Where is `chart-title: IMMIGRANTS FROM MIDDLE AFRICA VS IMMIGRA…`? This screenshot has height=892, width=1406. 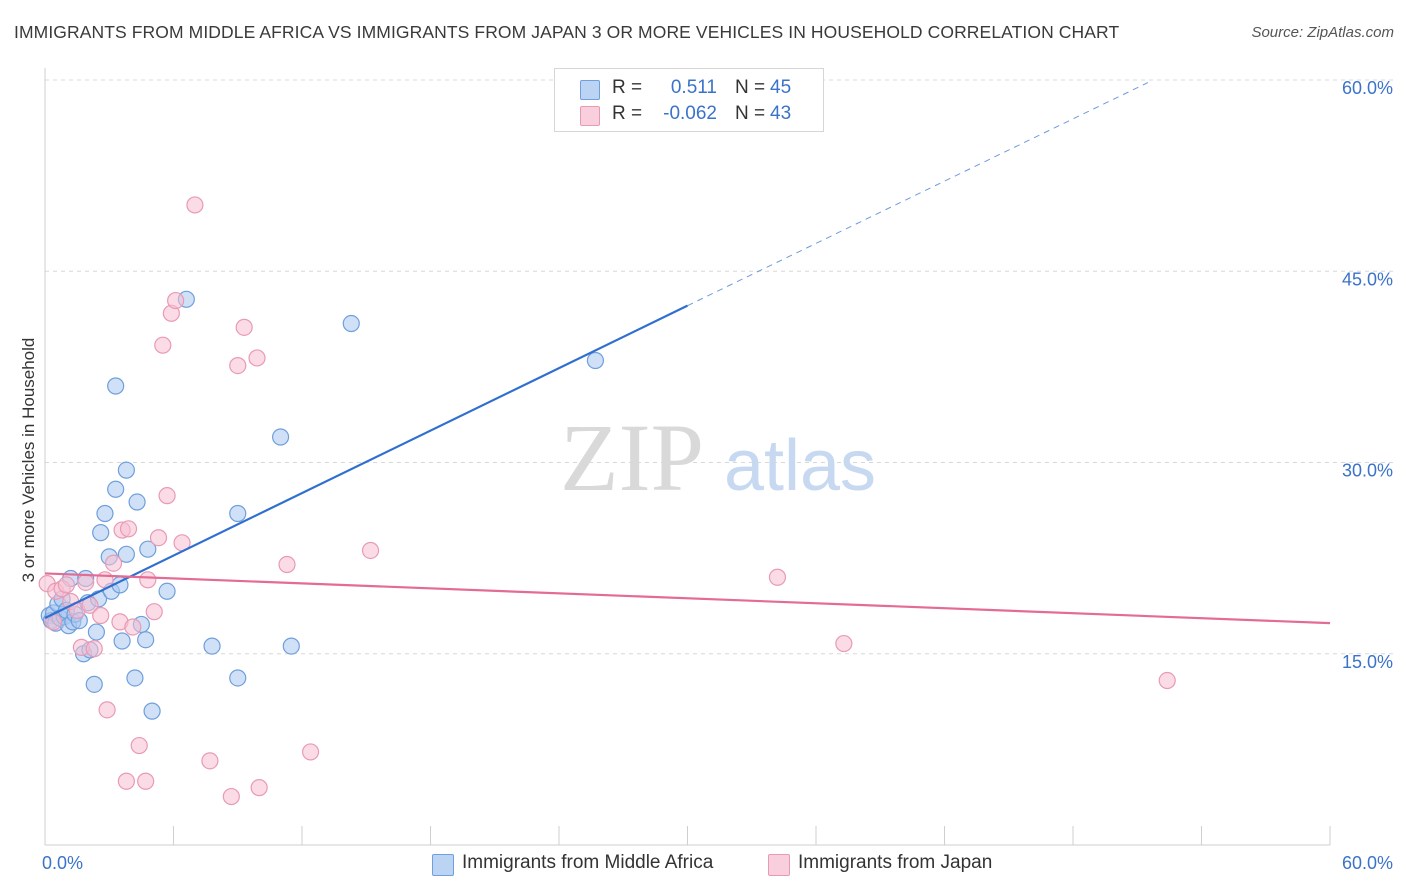 chart-title: IMMIGRANTS FROM MIDDLE AFRICA VS IMMIGRA… is located at coordinates (567, 32).